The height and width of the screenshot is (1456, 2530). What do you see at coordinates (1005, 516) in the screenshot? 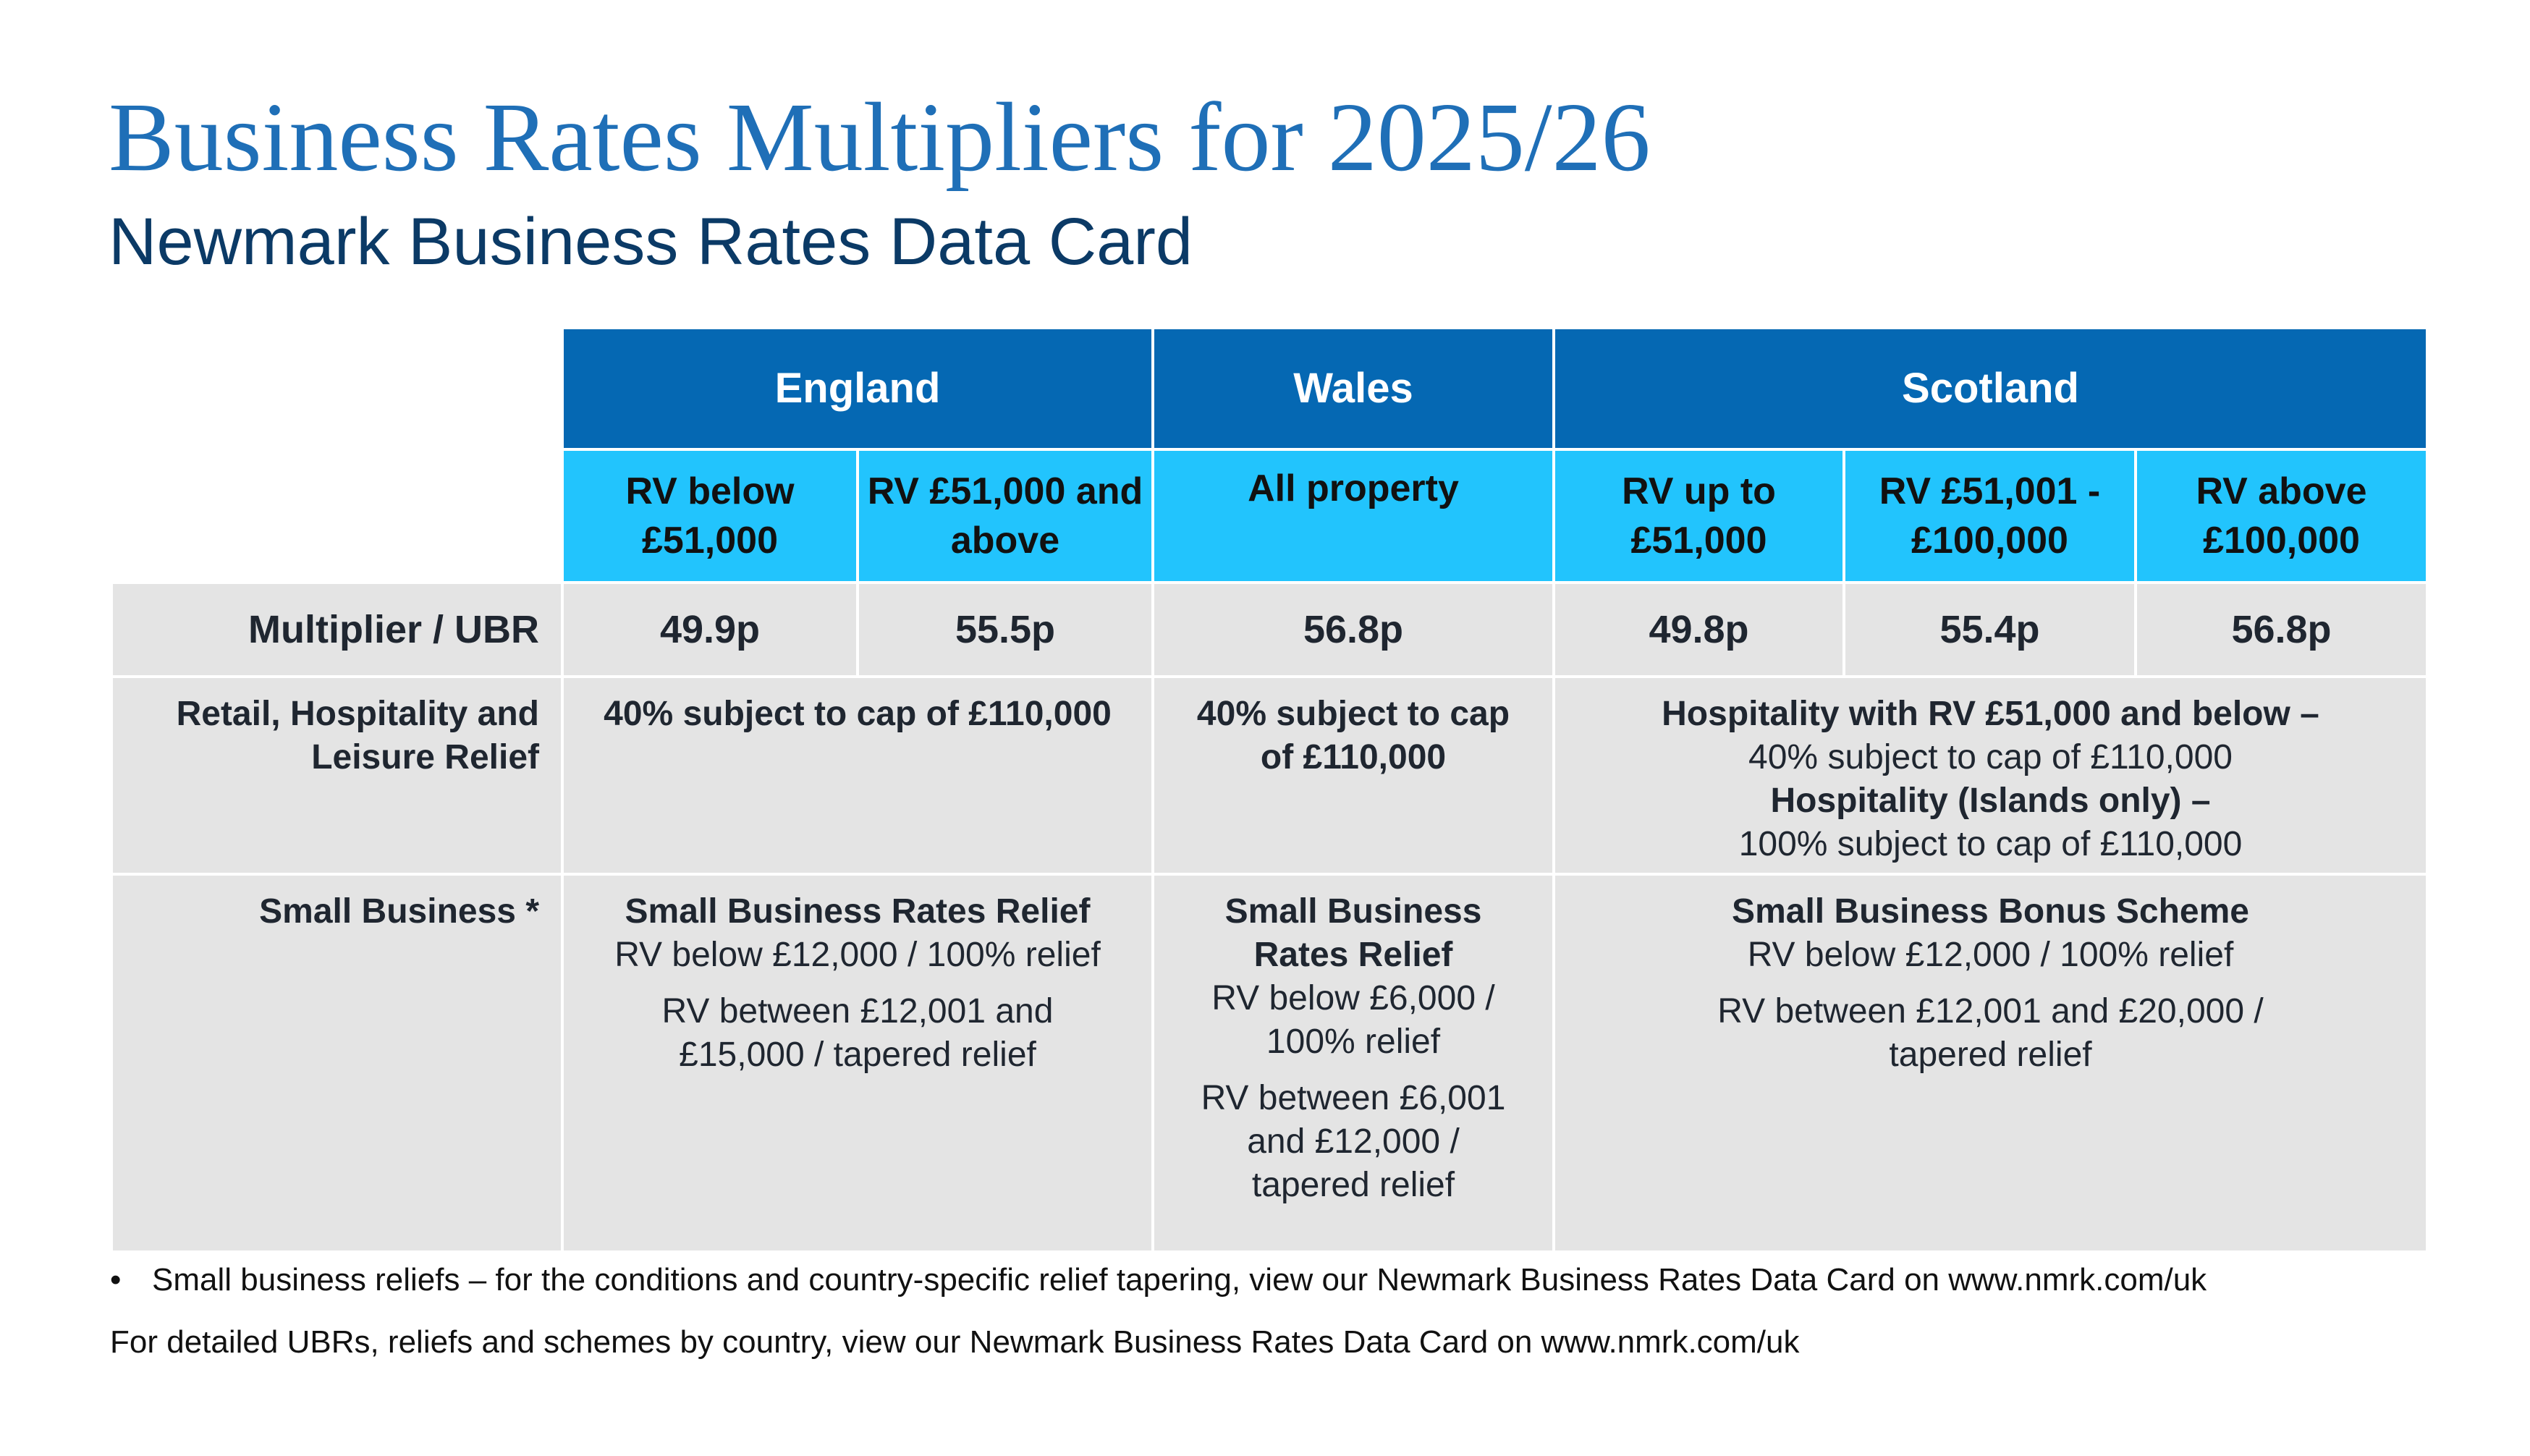
I see `band-header: RV £51,000 and above` at bounding box center [1005, 516].